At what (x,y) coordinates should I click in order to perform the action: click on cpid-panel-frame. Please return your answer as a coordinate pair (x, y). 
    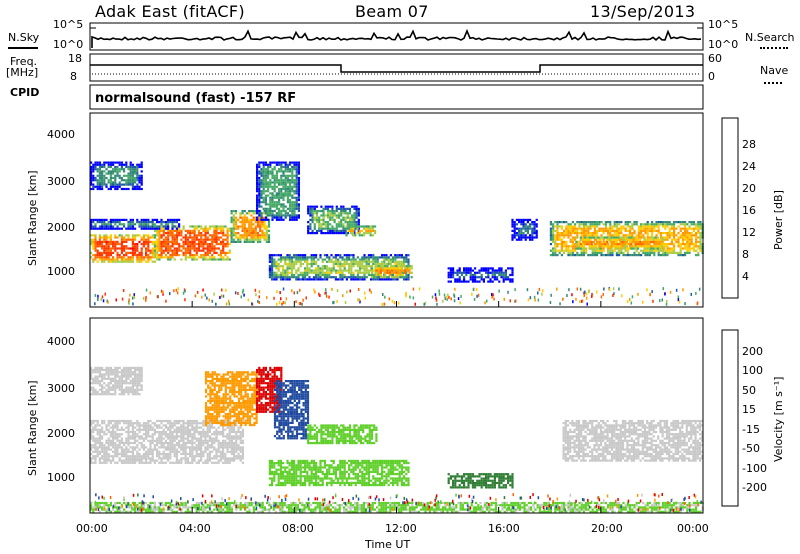
    Looking at the image, I should click on (396, 97).